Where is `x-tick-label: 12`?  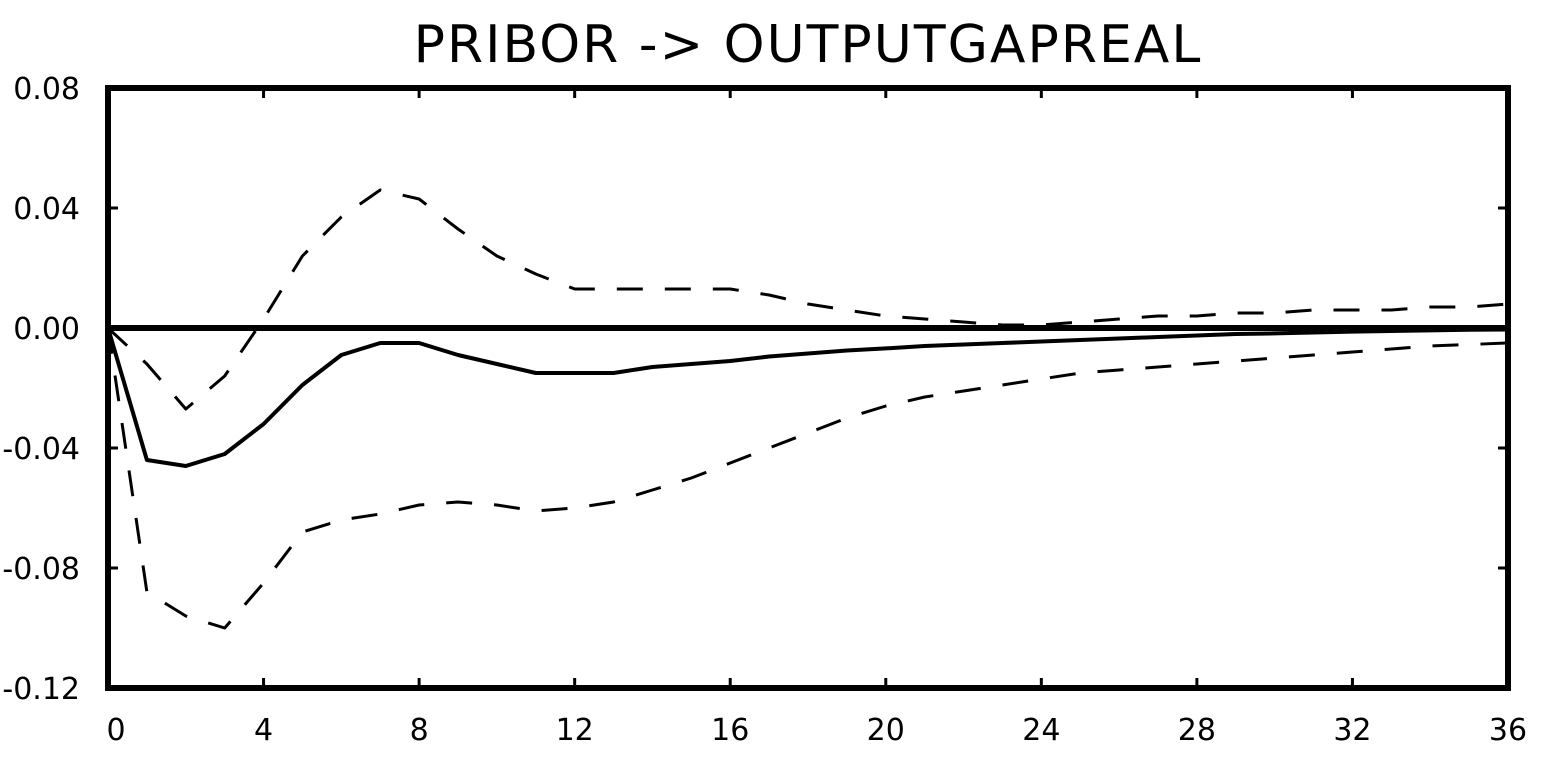
x-tick-label: 12 is located at coordinates (575, 730).